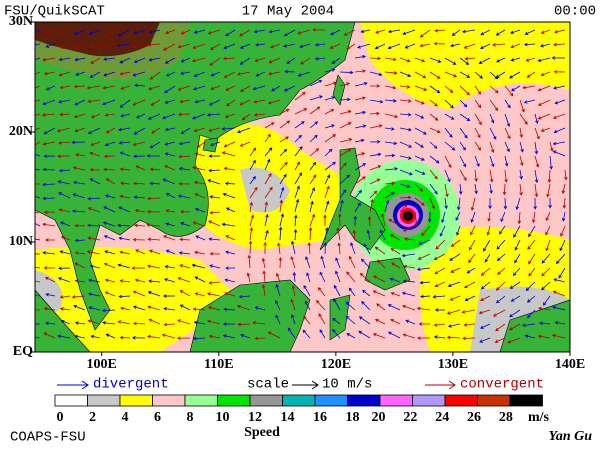 The width and height of the screenshot is (600, 450). What do you see at coordinates (442, 417) in the screenshot?
I see `colorbar-label: 24` at bounding box center [442, 417].